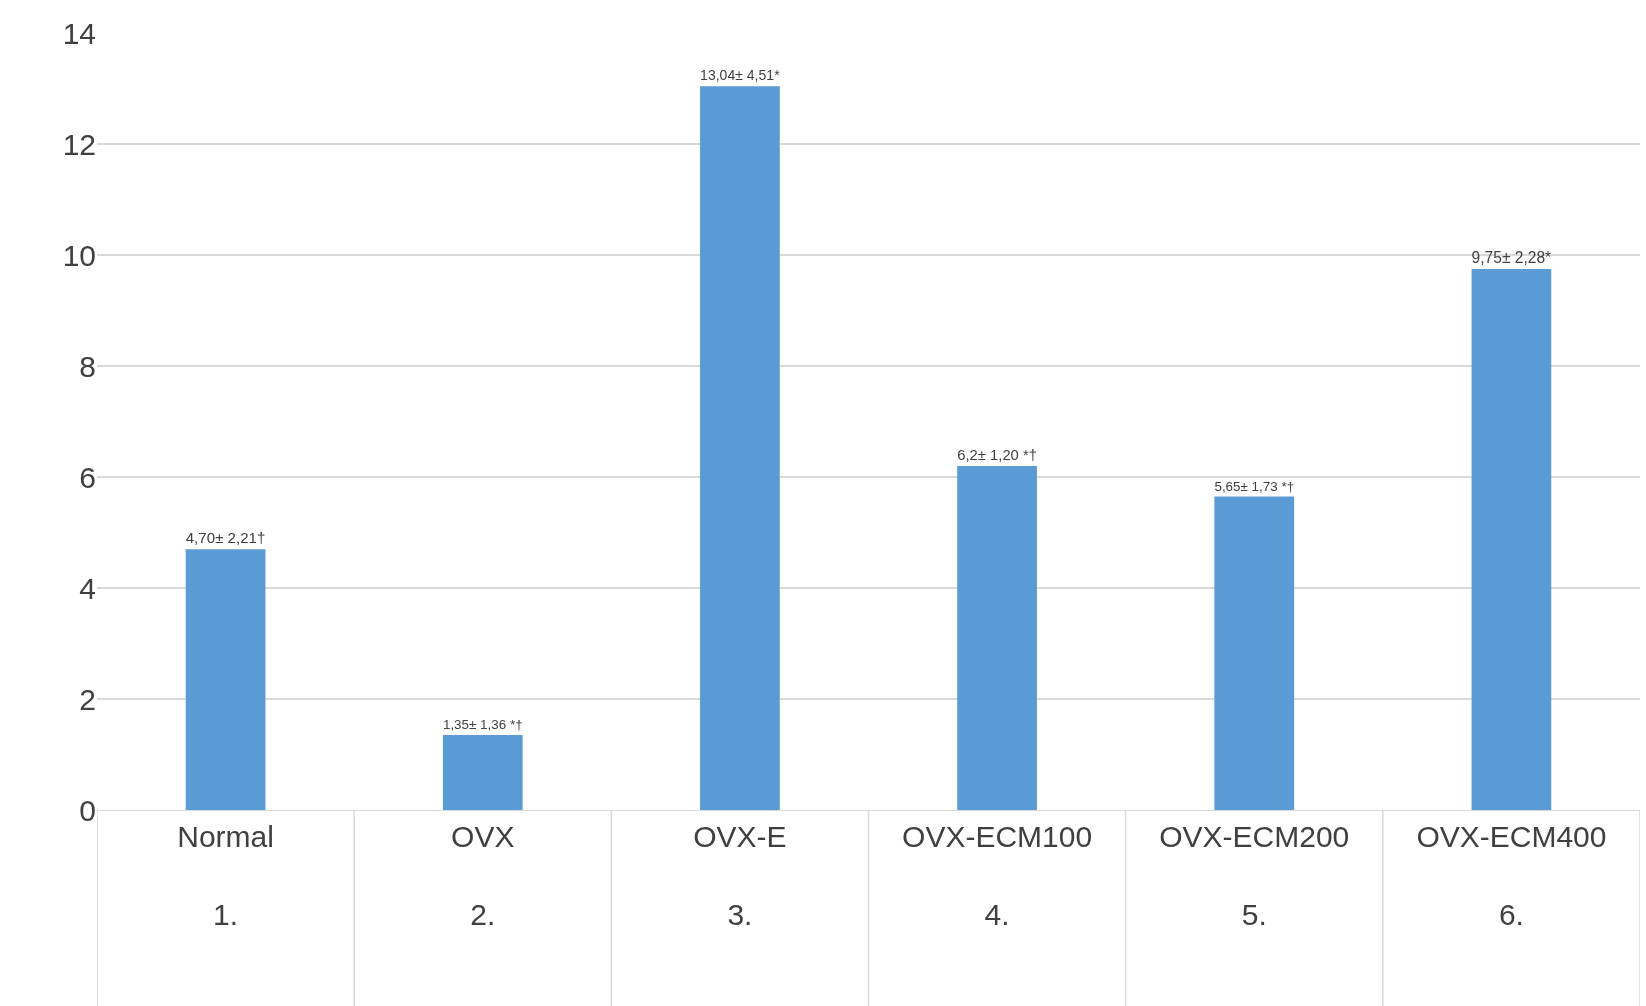 The image size is (1646, 1006). Describe the element at coordinates (483, 875) in the screenshot. I see `category-label: OVX 2.` at that location.